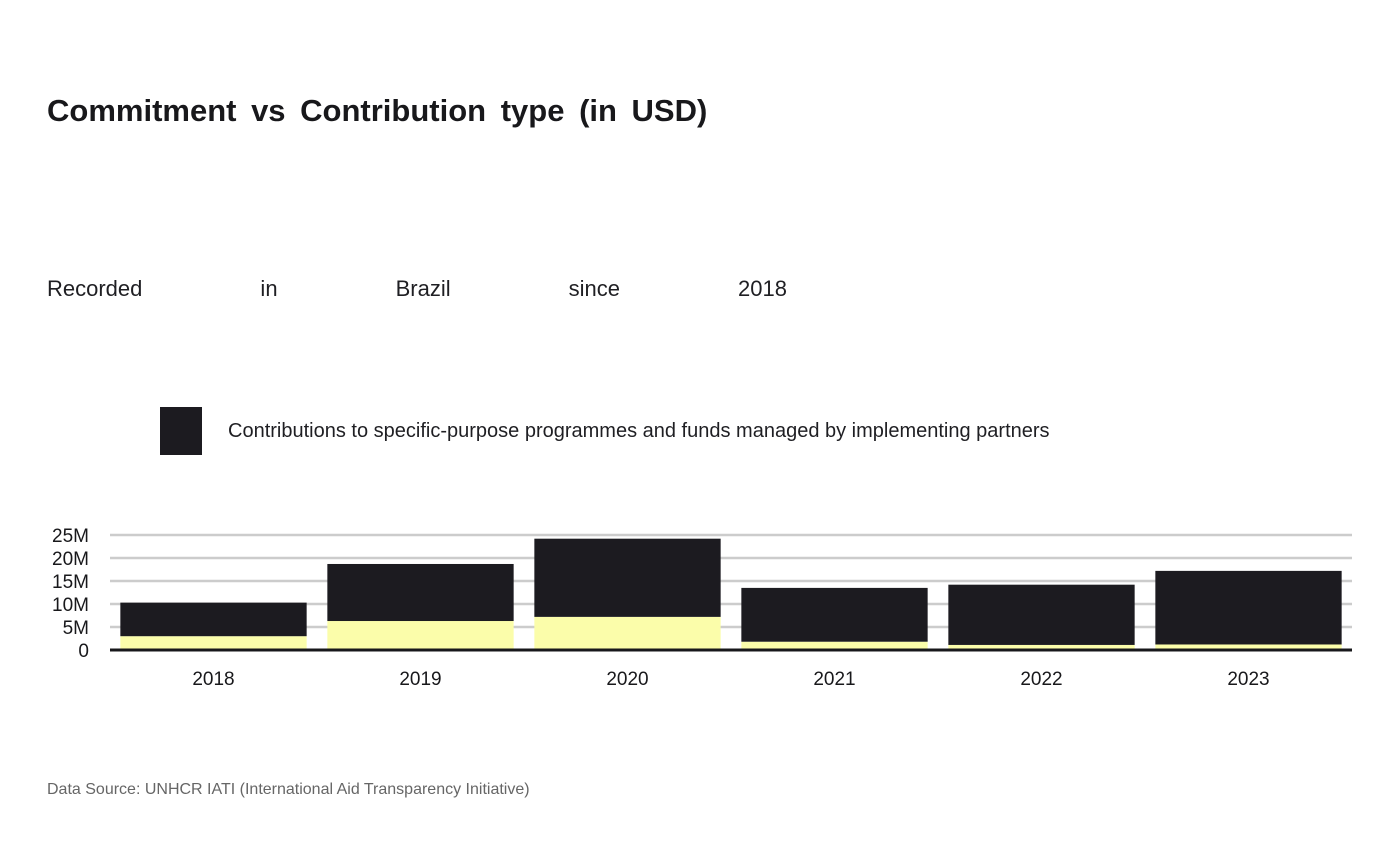 This screenshot has width=1400, height=866. Describe the element at coordinates (213, 679) in the screenshot. I see `x-tick-label: 2018` at that location.